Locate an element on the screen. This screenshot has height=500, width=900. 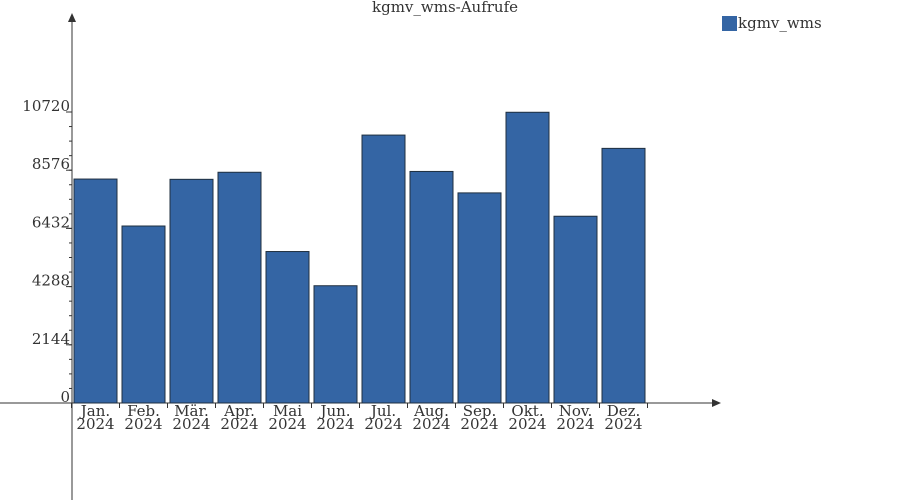
x-tick-label-month: Jan. is located at coordinates (94, 411).